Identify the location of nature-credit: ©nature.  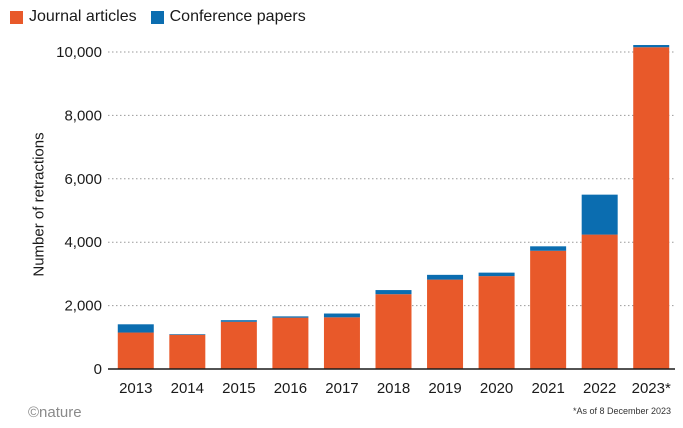
(55, 412).